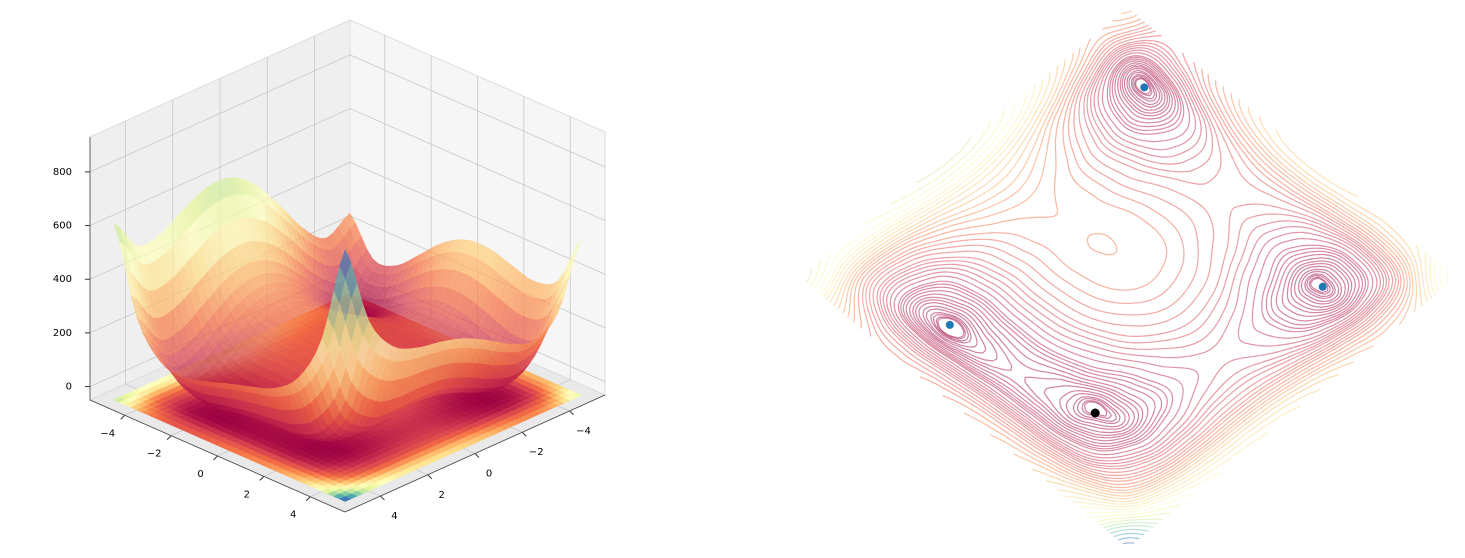 The image size is (1465, 558). I want to click on z-tick-label: 400, so click(62, 279).